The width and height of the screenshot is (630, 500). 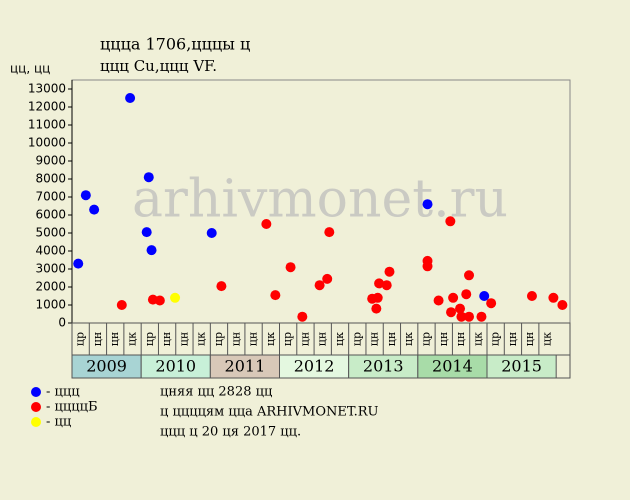 I want to click on y-tick-label: 7000, so click(x=50, y=197).